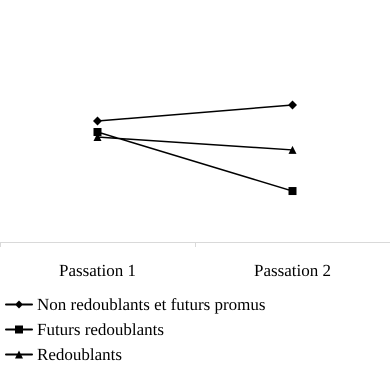 The width and height of the screenshot is (390, 390). Describe the element at coordinates (292, 270) in the screenshot. I see `x-tick-label: Passation 2` at that location.